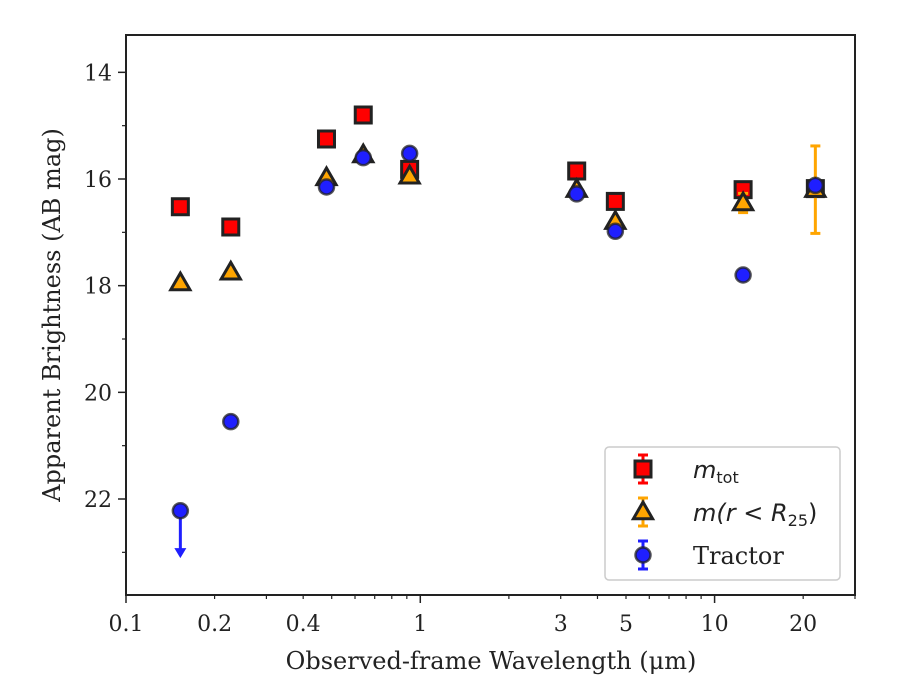 This screenshot has width=900, height=700. Describe the element at coordinates (420, 624) in the screenshot. I see `x-tick-label: 1` at that location.